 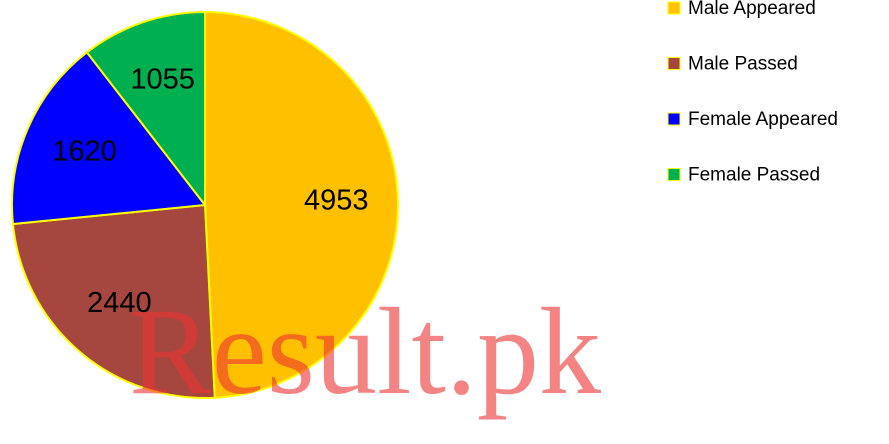 I want to click on slice-label: 2440, so click(x=119, y=303).